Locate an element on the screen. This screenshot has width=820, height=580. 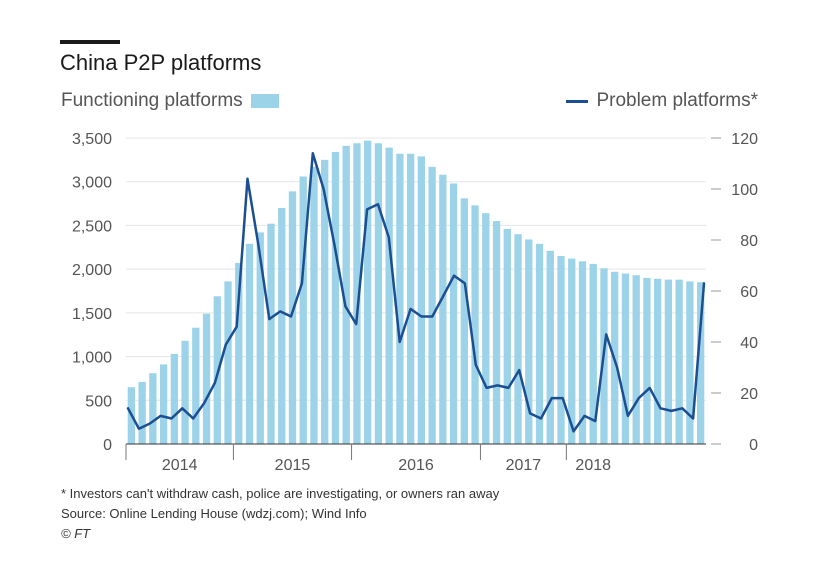
left-tick-label: 1,500 is located at coordinates (92, 314).